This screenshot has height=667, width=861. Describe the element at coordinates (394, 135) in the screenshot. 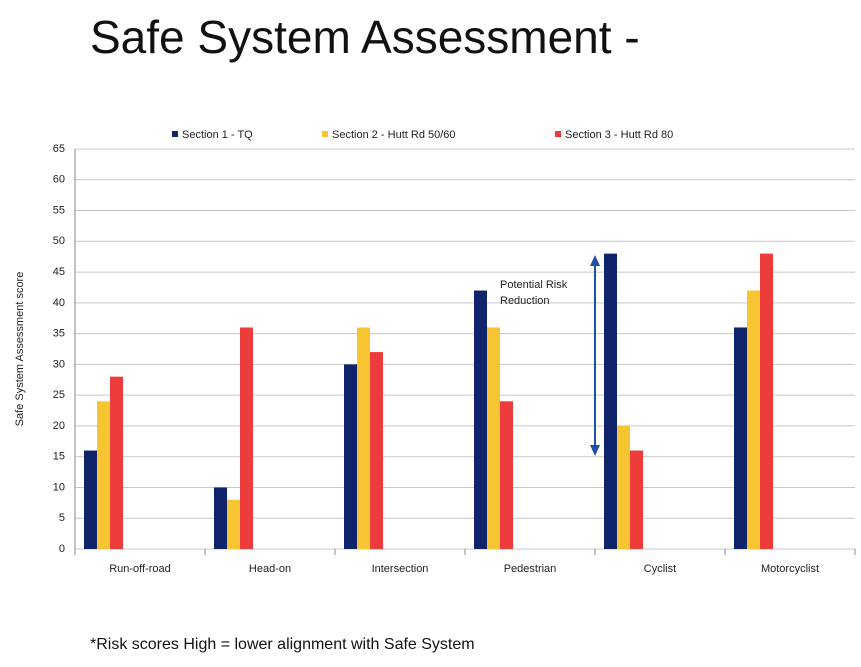

I see `legend-label: Section 2 - Hutt Rd 50/60` at that location.